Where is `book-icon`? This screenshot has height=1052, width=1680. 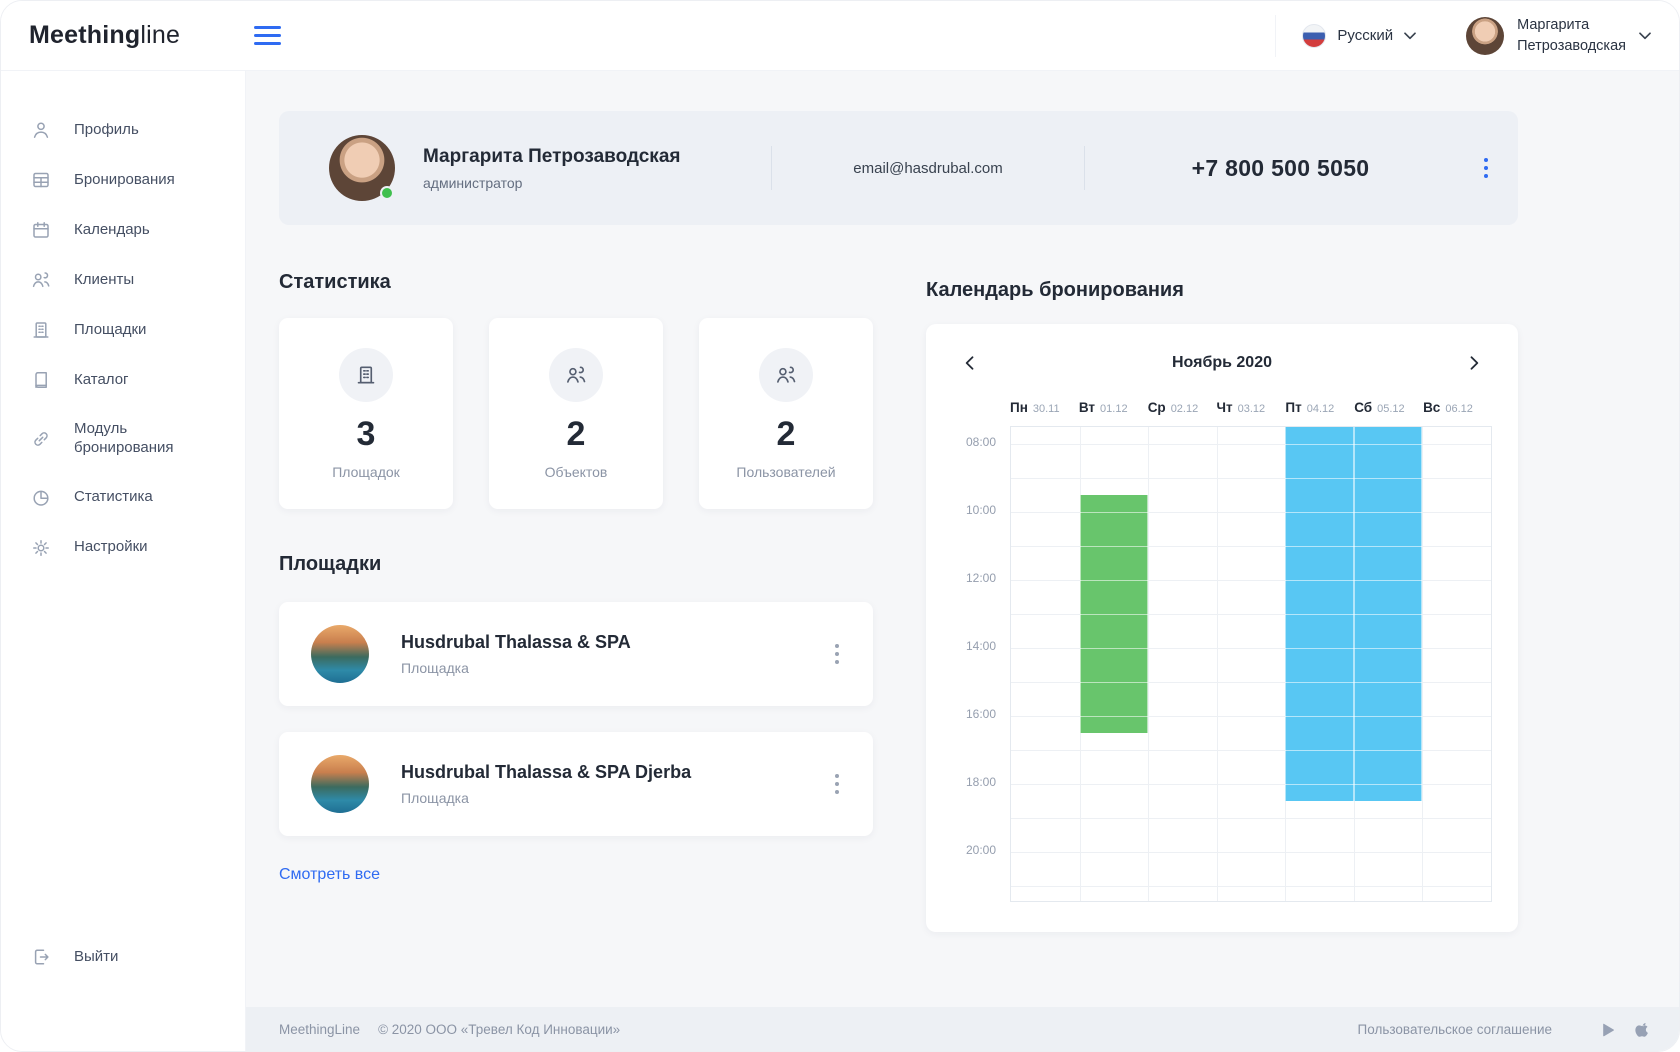 book-icon is located at coordinates (41, 380).